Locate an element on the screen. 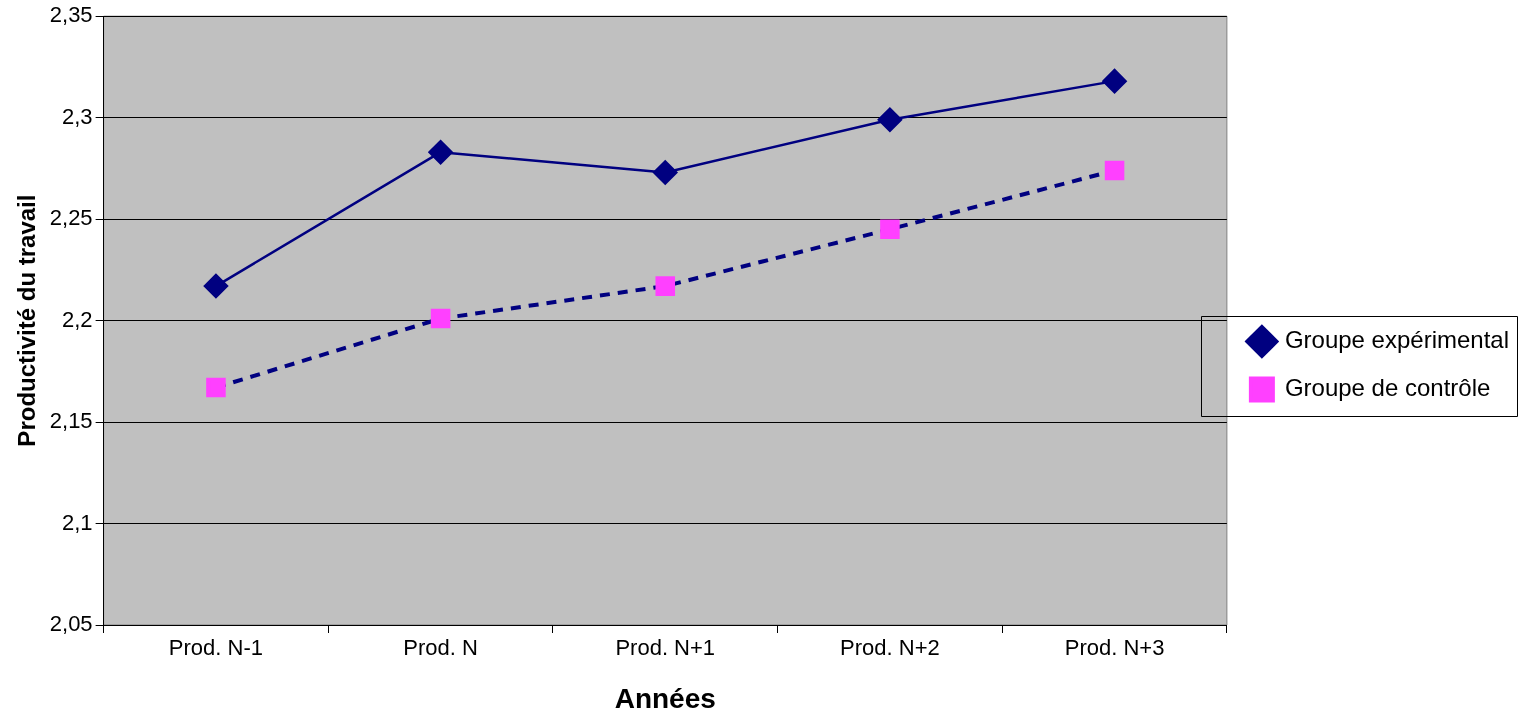 This screenshot has height=726, width=1533. x-tick-label: Prod. N is located at coordinates (440, 648).